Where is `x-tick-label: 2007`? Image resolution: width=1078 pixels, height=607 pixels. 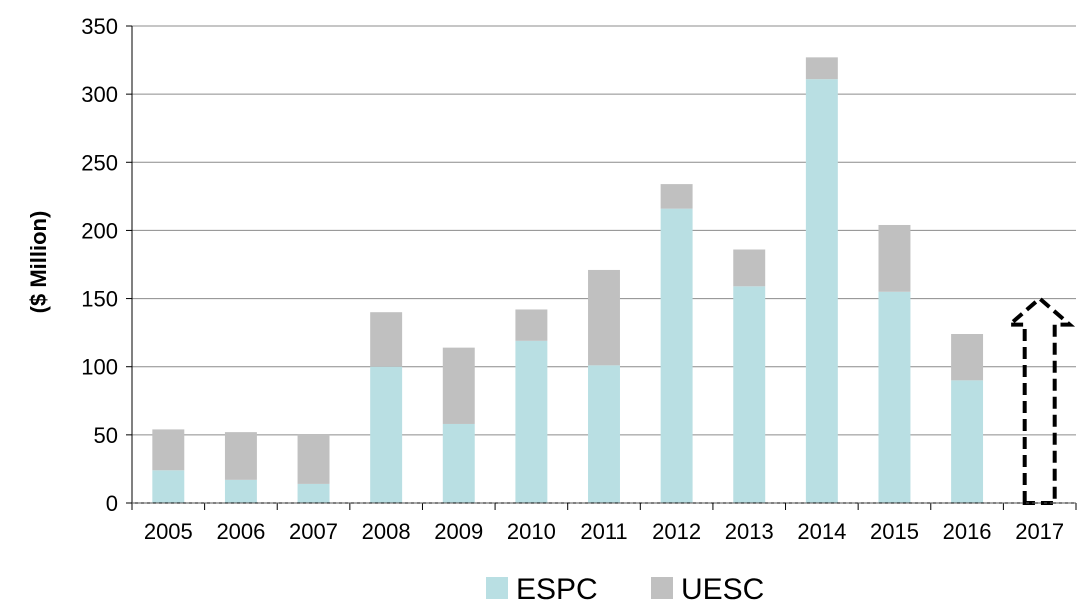 x-tick-label: 2007 is located at coordinates (313, 531).